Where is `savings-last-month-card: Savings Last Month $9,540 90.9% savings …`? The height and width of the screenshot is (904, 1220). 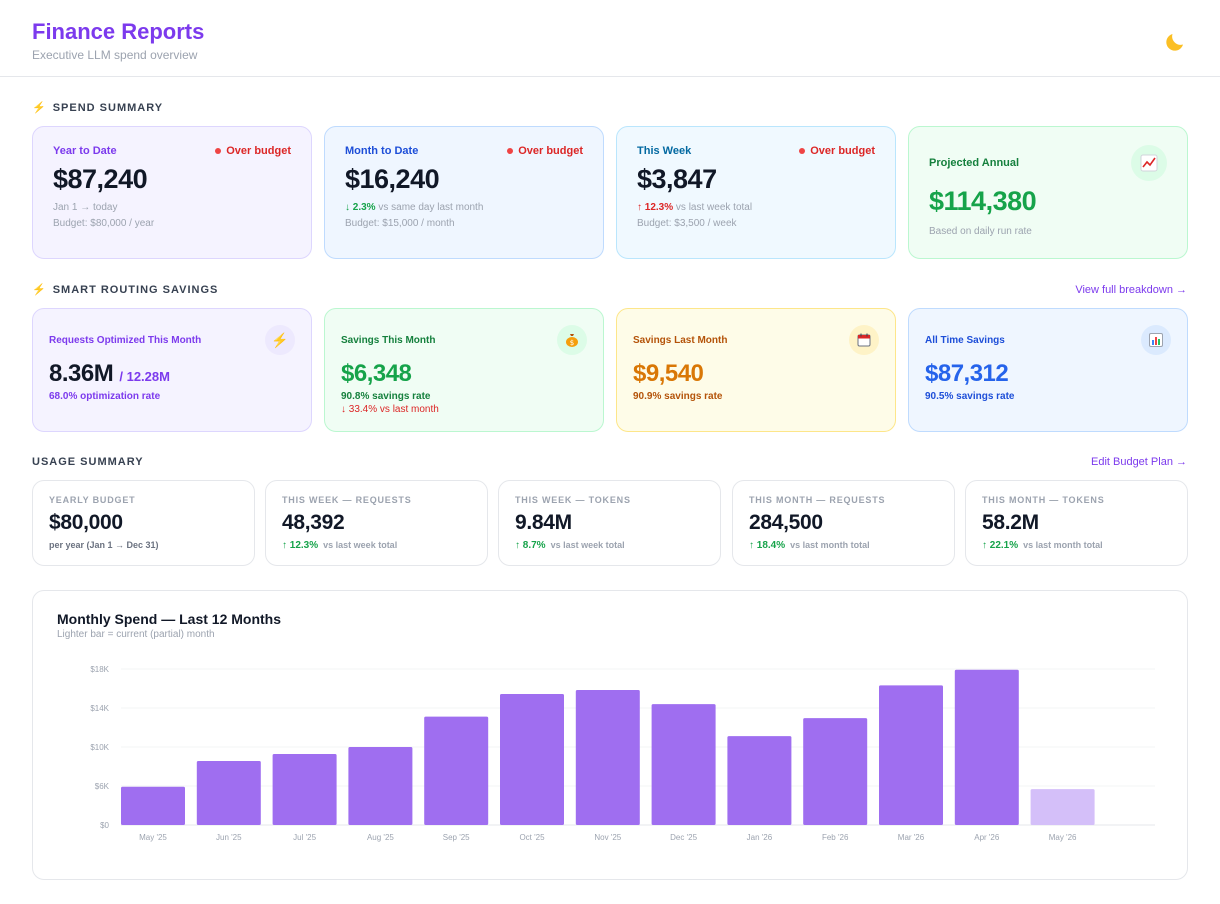
savings-last-month-card: Savings Last Month $9,540 90.9% savings … is located at coordinates (756, 370).